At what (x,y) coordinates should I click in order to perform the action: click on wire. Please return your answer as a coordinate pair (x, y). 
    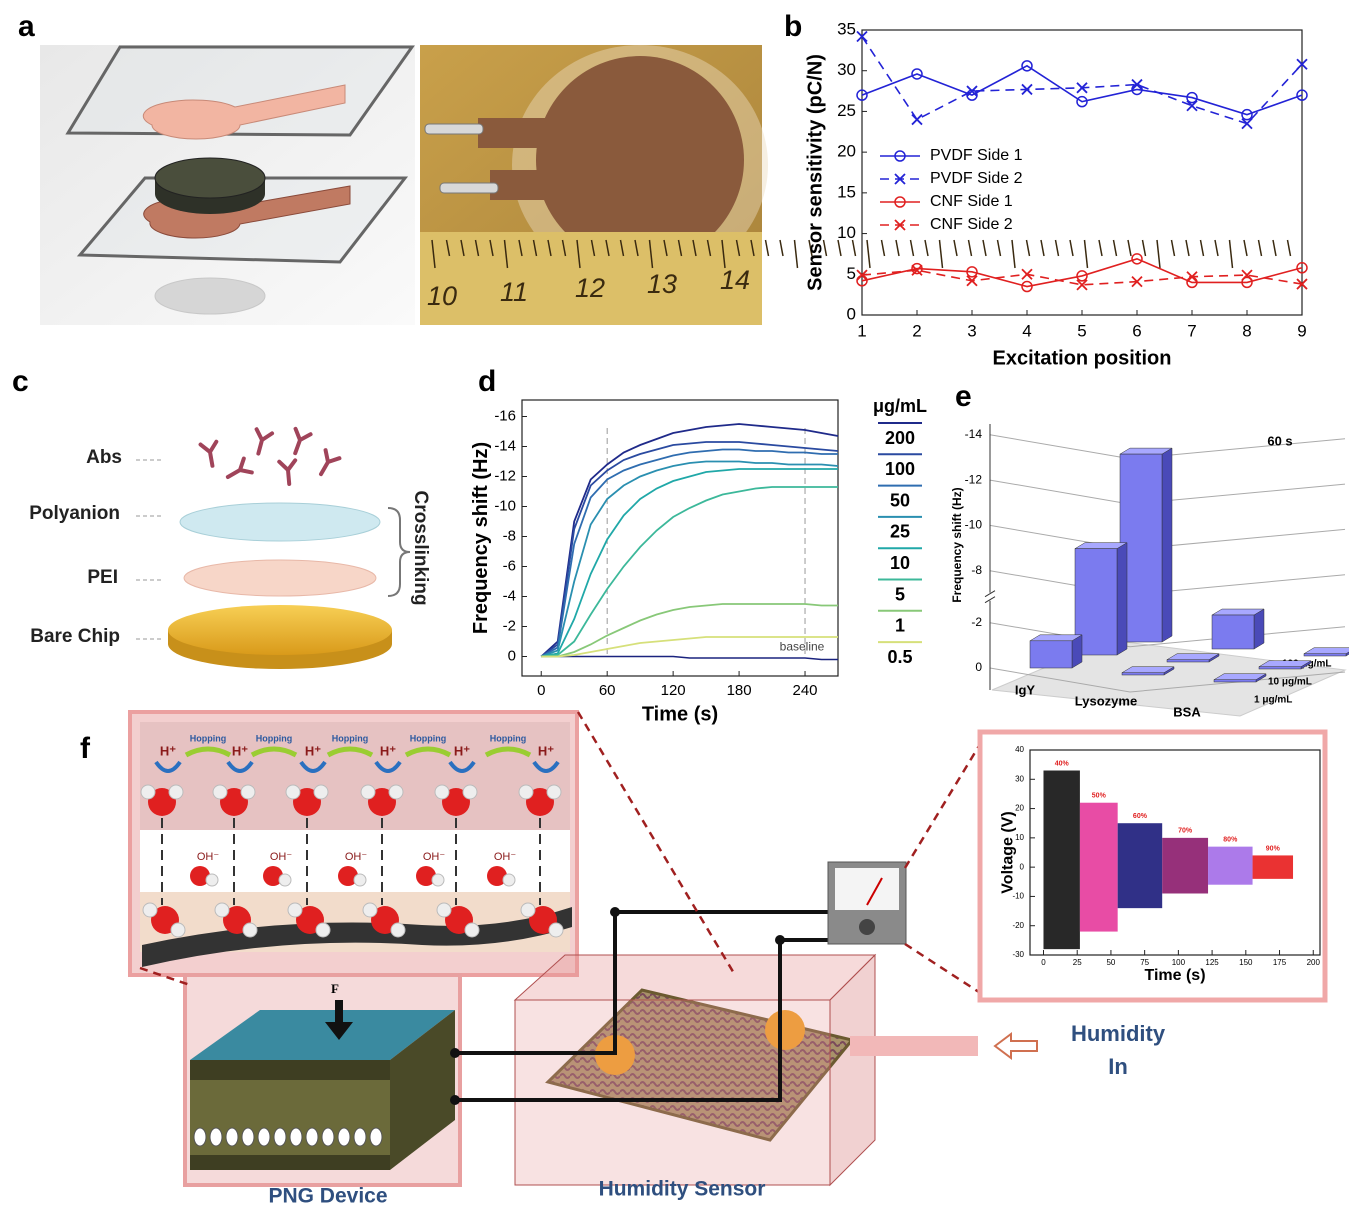
    Looking at the image, I should click on (643, 1020).